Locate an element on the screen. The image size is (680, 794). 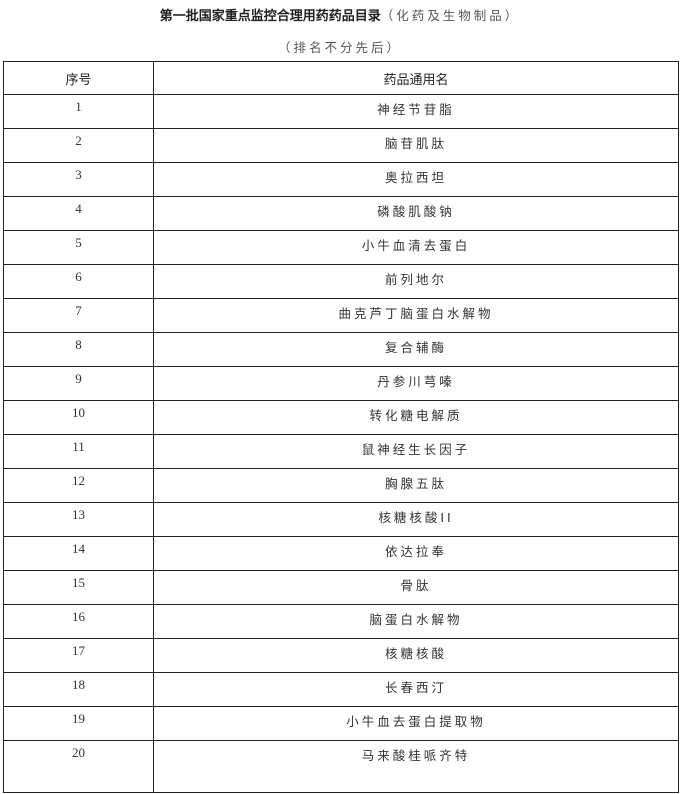
document-title: 第一批国家重点监控合理用药药品目录（化药及生物制品） is located at coordinates (340, 16).